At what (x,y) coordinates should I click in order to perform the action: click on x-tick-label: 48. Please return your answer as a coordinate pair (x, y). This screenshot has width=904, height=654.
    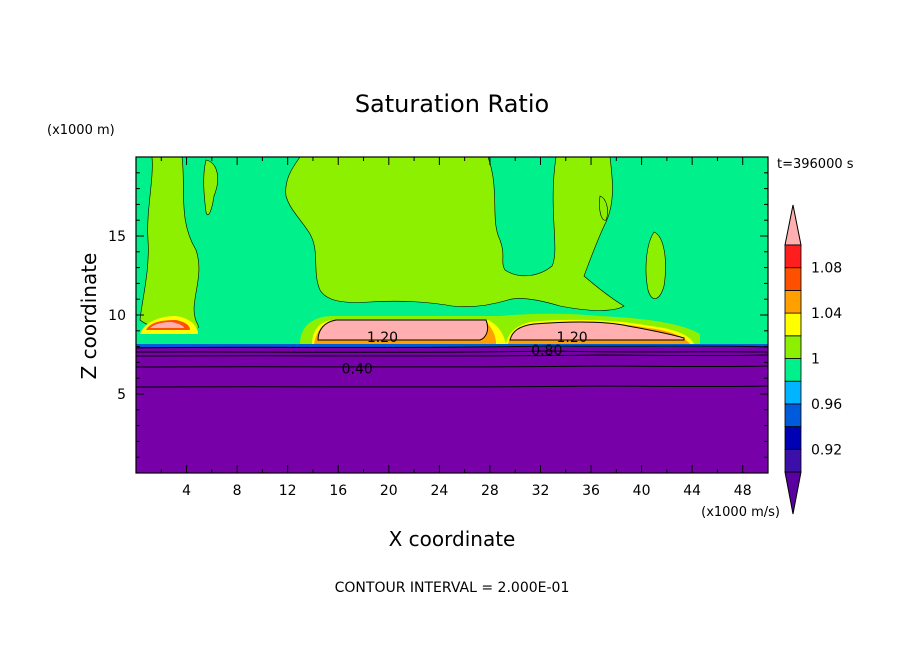
    Looking at the image, I should click on (743, 491).